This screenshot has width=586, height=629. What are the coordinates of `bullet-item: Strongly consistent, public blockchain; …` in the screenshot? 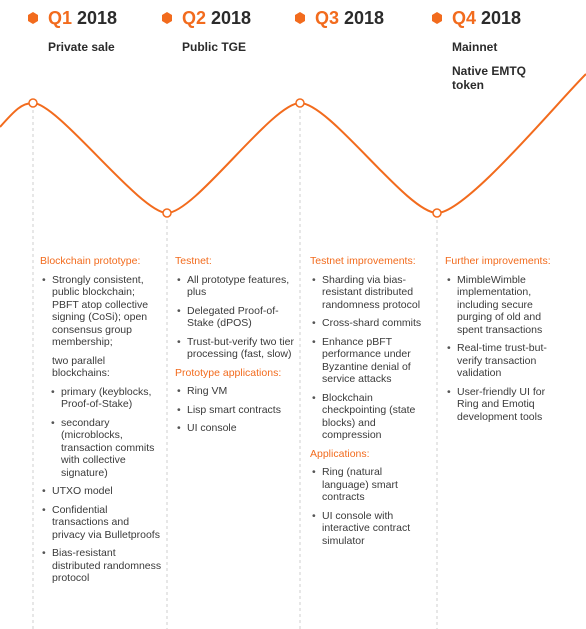 It's located at (101, 377).